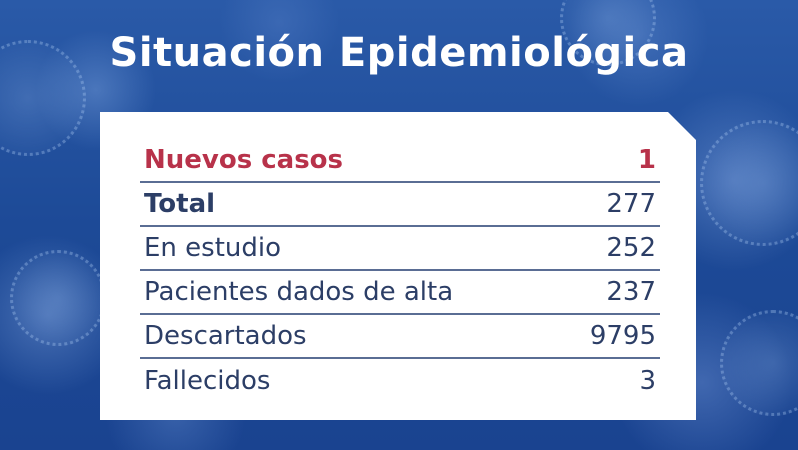 Image resolution: width=798 pixels, height=450 pixels. I want to click on stat-value: 9795, so click(622, 336).